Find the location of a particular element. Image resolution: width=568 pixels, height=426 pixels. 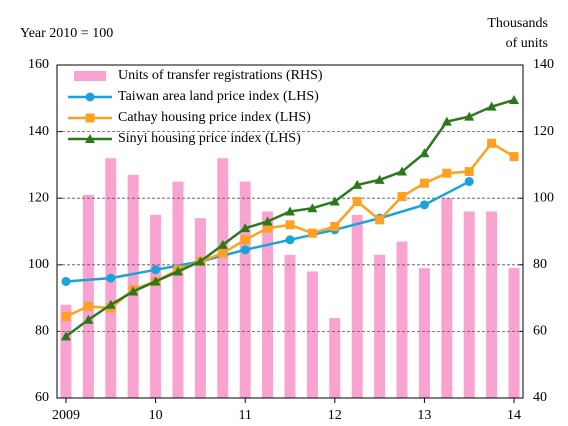

x-tick-label: 14 is located at coordinates (514, 415).